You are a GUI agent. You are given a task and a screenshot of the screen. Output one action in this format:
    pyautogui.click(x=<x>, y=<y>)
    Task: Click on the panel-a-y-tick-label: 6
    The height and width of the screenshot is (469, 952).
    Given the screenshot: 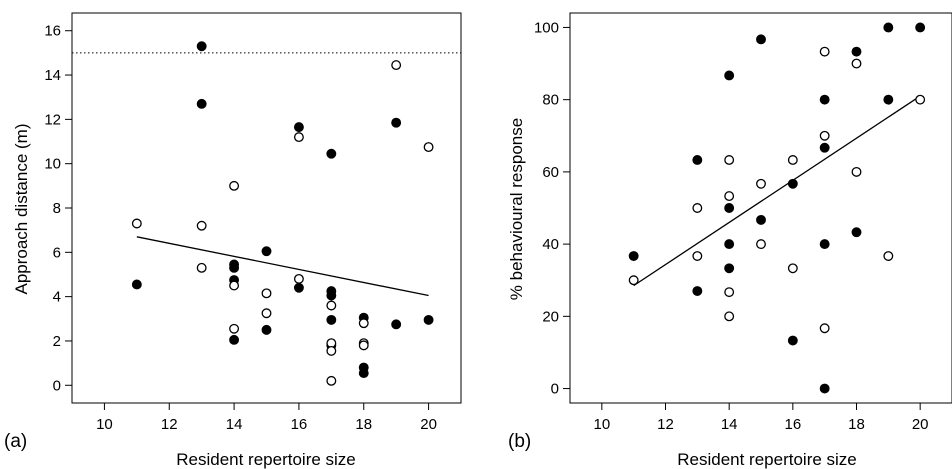 What is the action you would take?
    pyautogui.click(x=57, y=252)
    